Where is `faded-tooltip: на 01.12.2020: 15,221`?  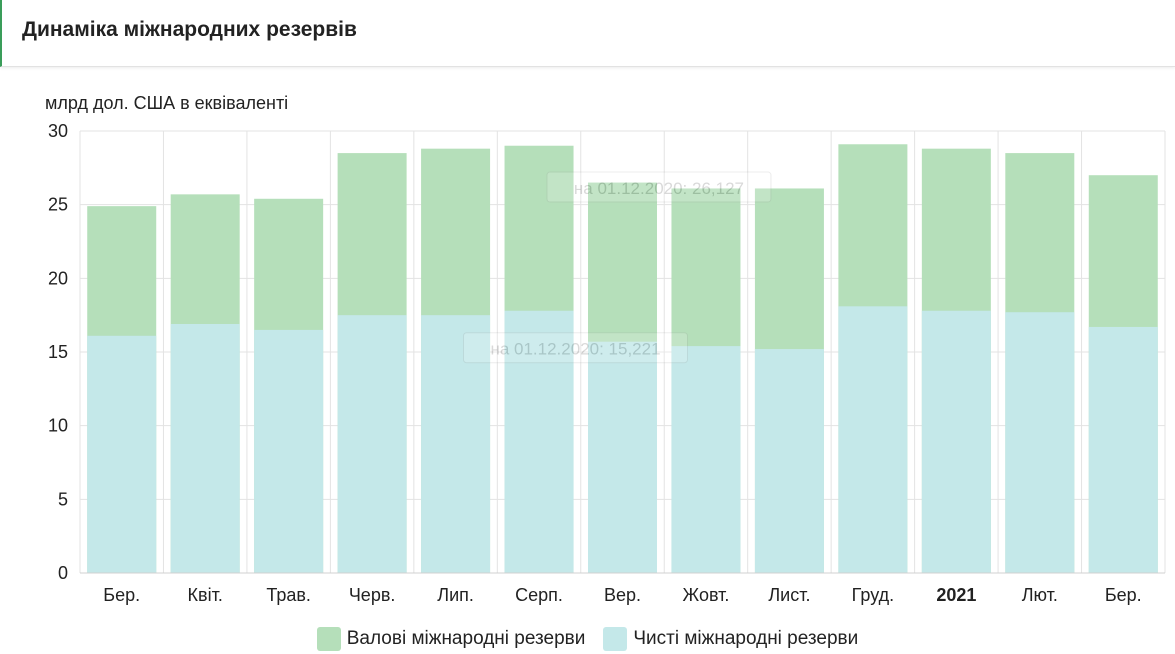 faded-tooltip: на 01.12.2020: 15,221 is located at coordinates (575, 348).